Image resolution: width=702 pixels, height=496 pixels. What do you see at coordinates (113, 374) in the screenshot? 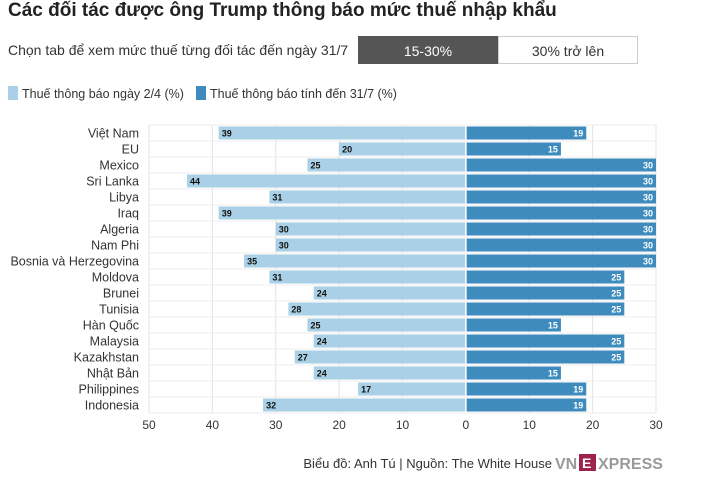
I see `category-label: Nhật Bản` at bounding box center [113, 374].